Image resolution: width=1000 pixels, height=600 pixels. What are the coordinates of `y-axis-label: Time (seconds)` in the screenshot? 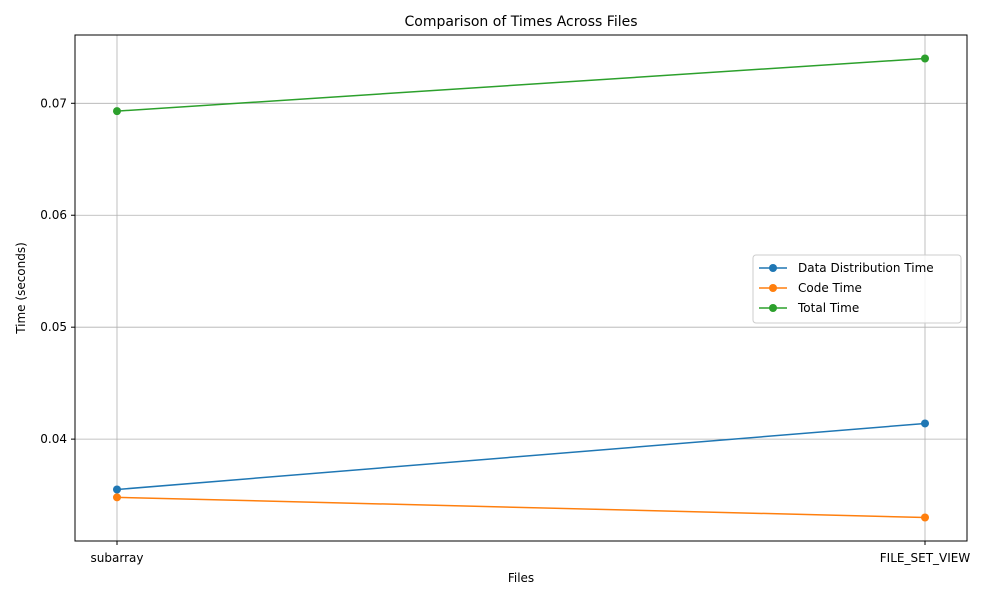 It's located at (21, 288).